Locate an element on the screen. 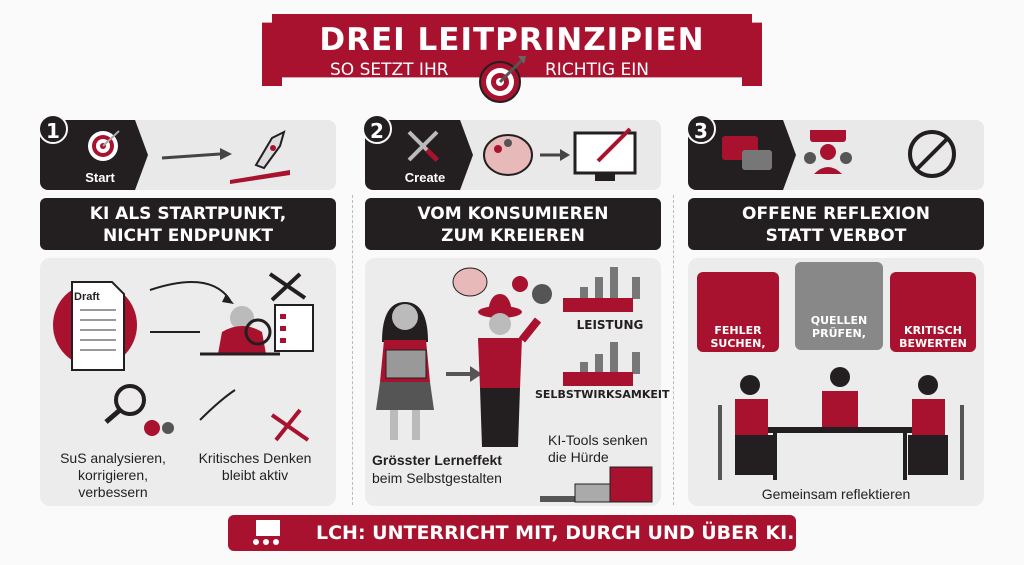 This screenshot has height=565, width=1024. group-discussion-illustration is located at coordinates (841, 423).